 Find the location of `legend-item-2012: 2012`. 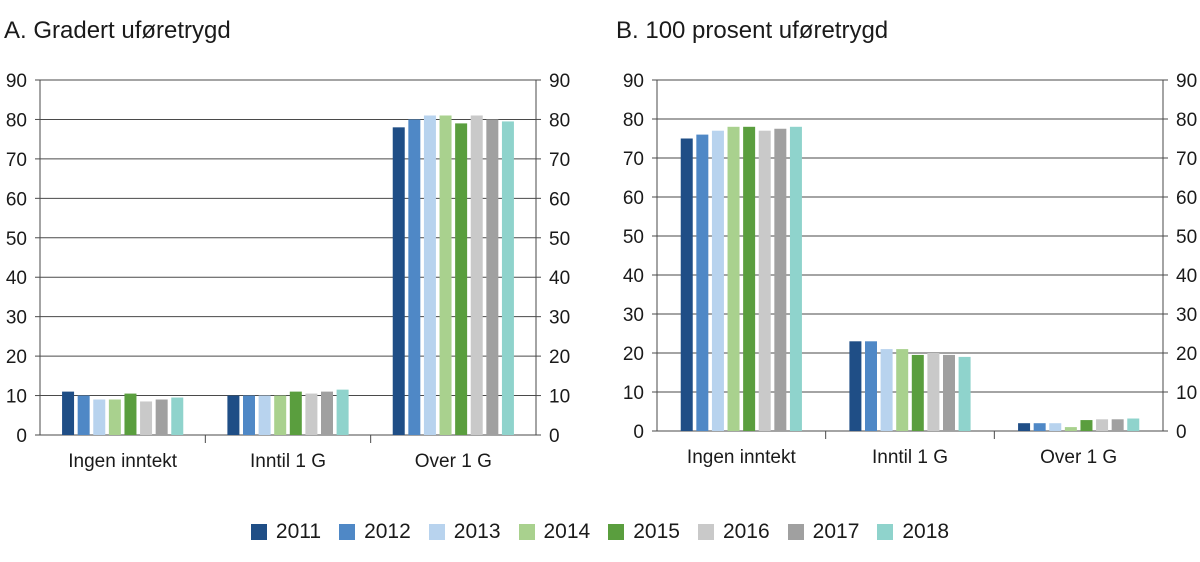

legend-item-2012: 2012 is located at coordinates (375, 532).